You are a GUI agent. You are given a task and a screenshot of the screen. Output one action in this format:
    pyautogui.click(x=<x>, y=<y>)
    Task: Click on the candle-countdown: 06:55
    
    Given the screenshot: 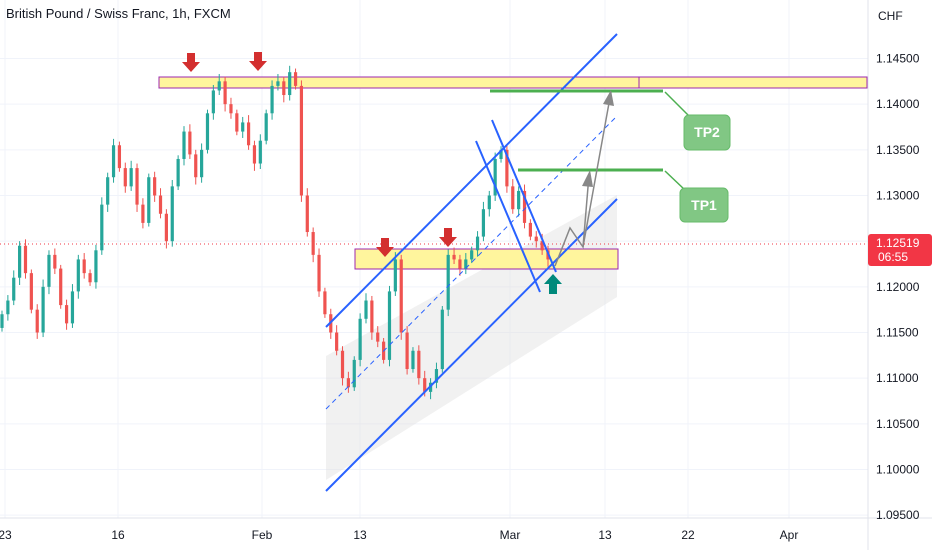 What is the action you would take?
    pyautogui.click(x=893, y=257)
    